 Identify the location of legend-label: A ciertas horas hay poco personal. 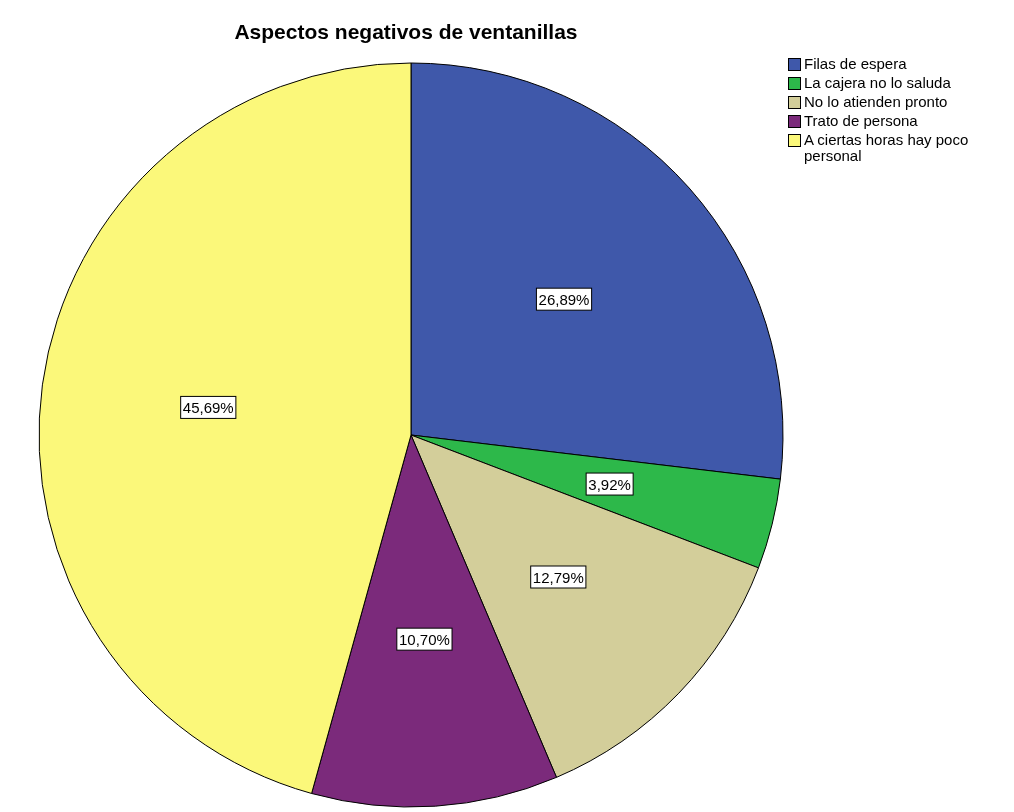
(887, 147).